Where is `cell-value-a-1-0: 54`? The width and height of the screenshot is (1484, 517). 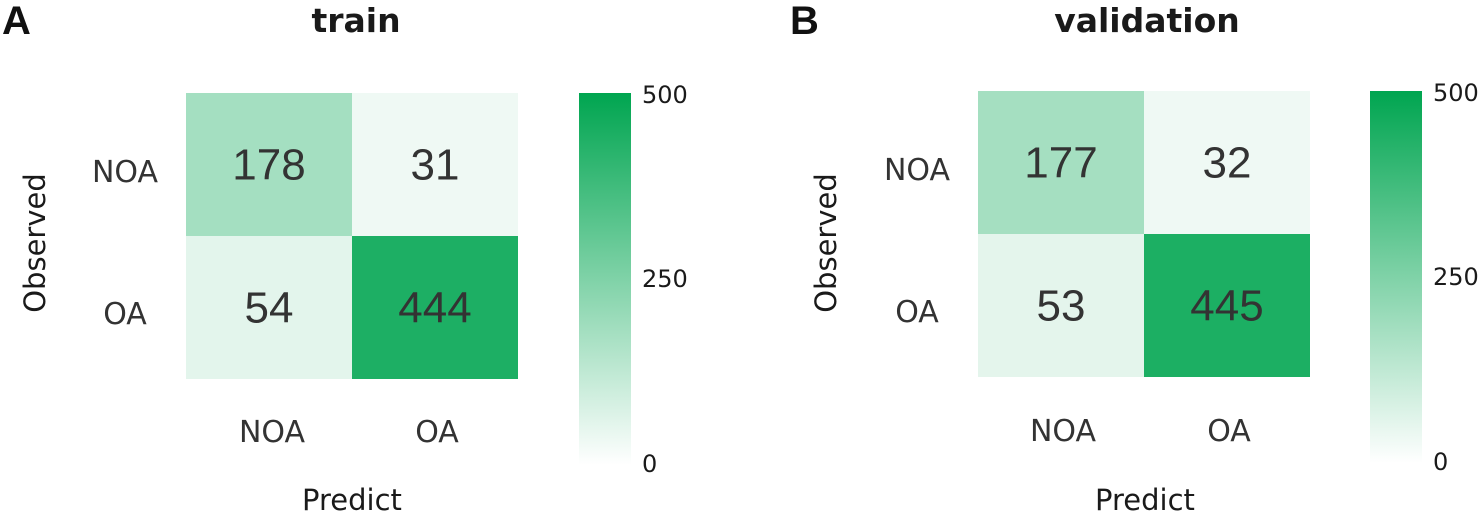 cell-value-a-1-0: 54 is located at coordinates (269, 308).